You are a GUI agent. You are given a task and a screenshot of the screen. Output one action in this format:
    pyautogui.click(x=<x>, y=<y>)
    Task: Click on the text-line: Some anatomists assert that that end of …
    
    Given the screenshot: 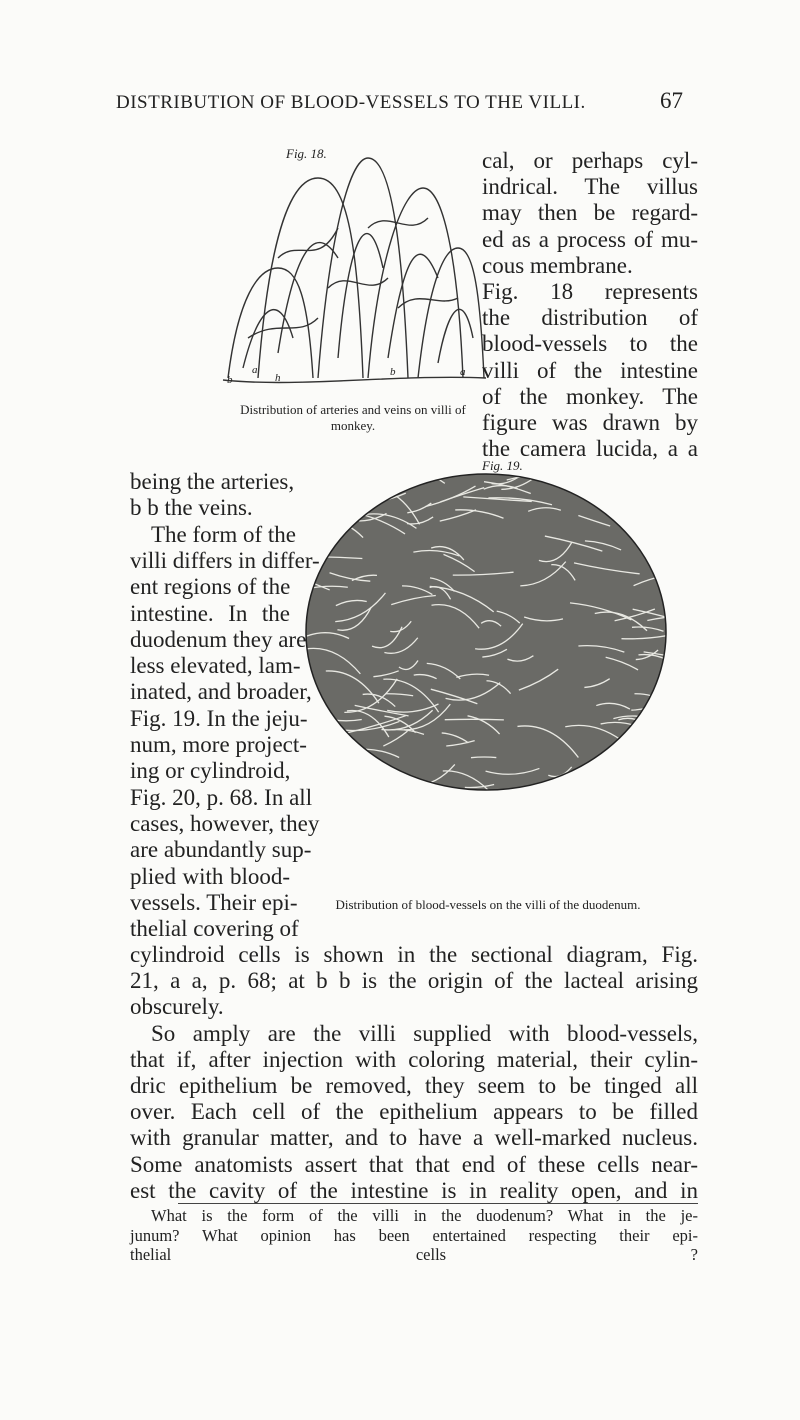 What is the action you would take?
    pyautogui.click(x=414, y=1164)
    